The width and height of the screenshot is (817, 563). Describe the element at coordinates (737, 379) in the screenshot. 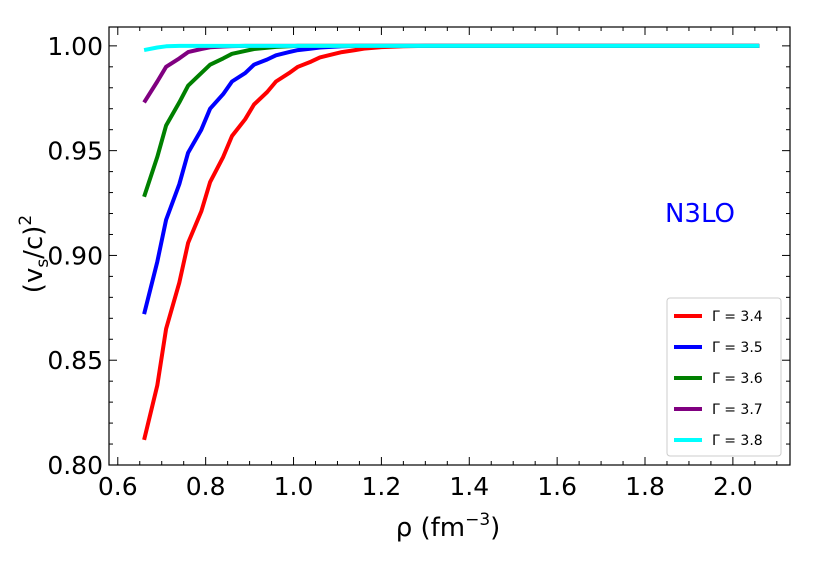

I see `legend-label: Γ = 3.6` at that location.